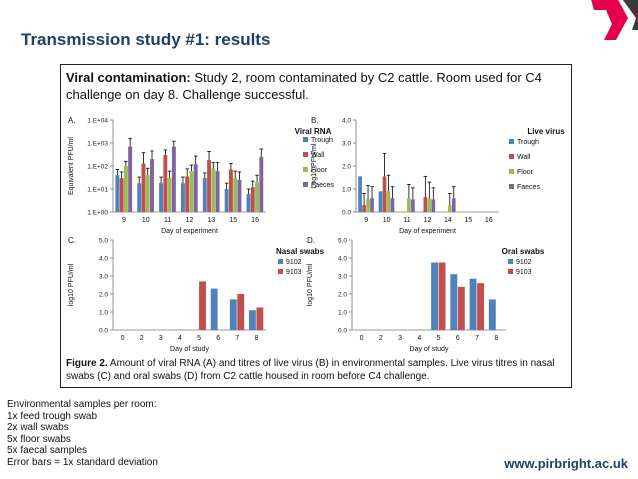 This screenshot has height=479, width=638. Describe the element at coordinates (311, 240) in the screenshot. I see `panel-label: D.` at that location.